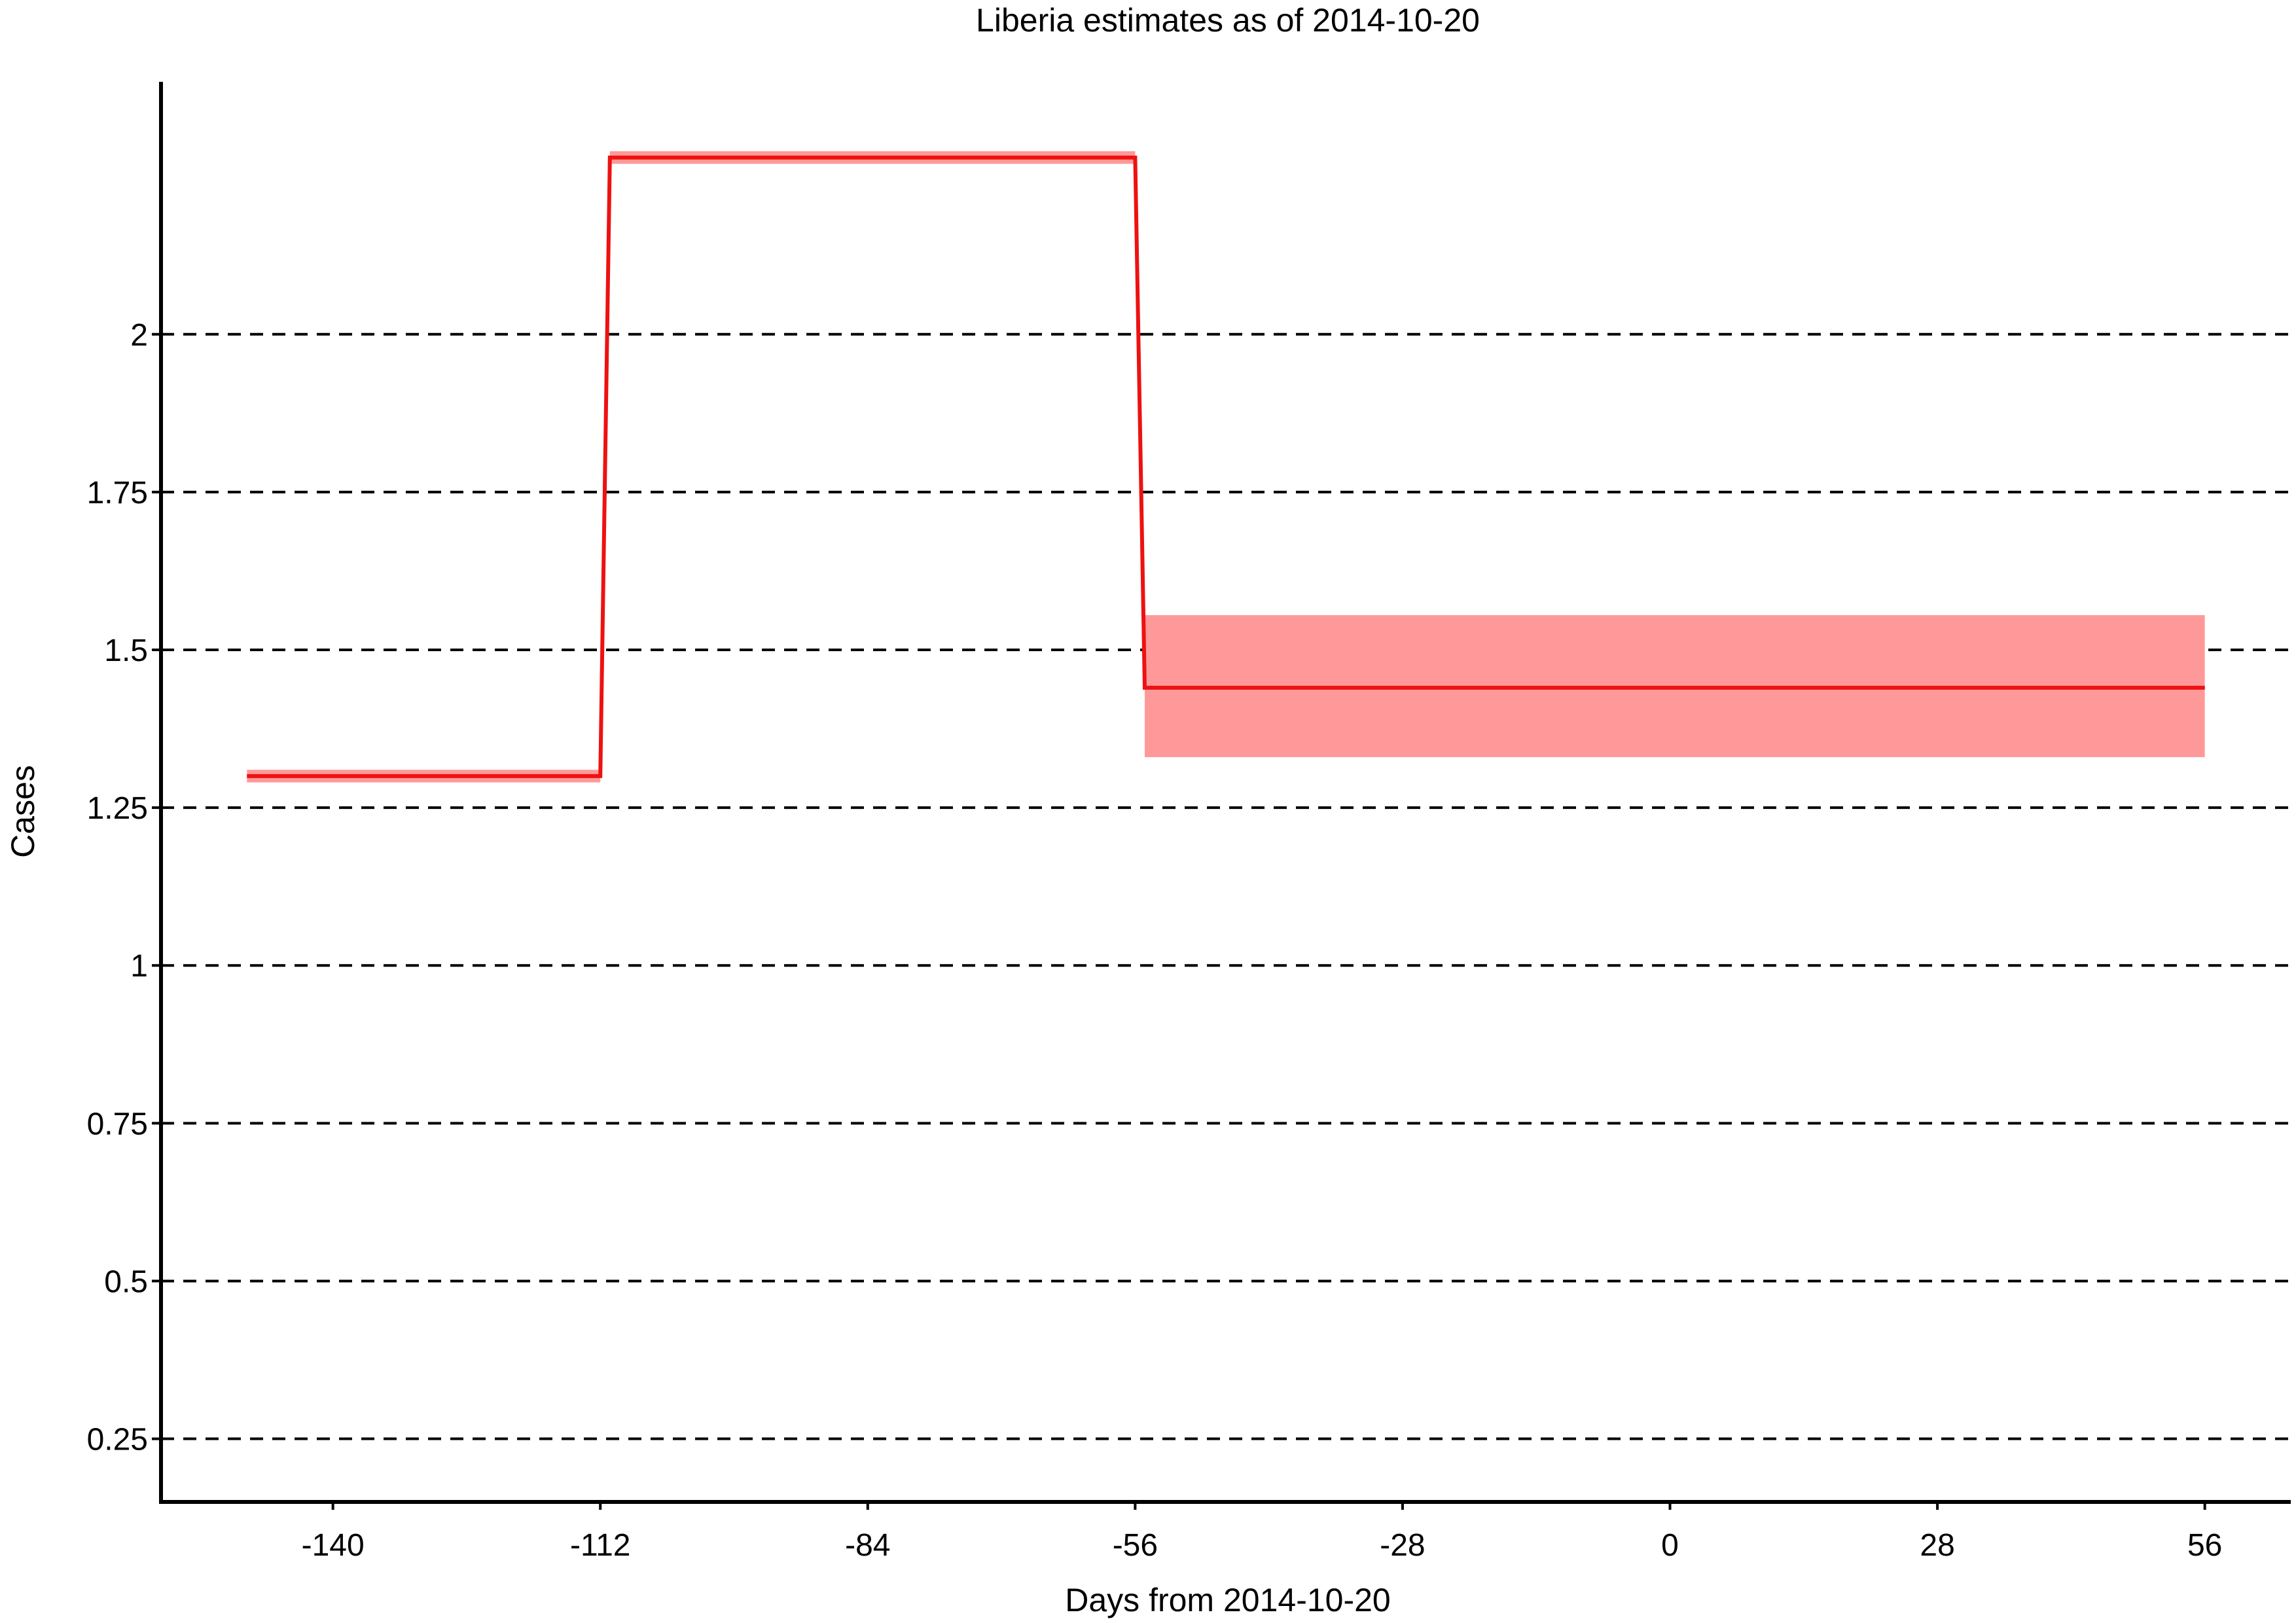 The height and width of the screenshot is (1623, 2296). I want to click on x-tick-label: -112, so click(600, 1546).